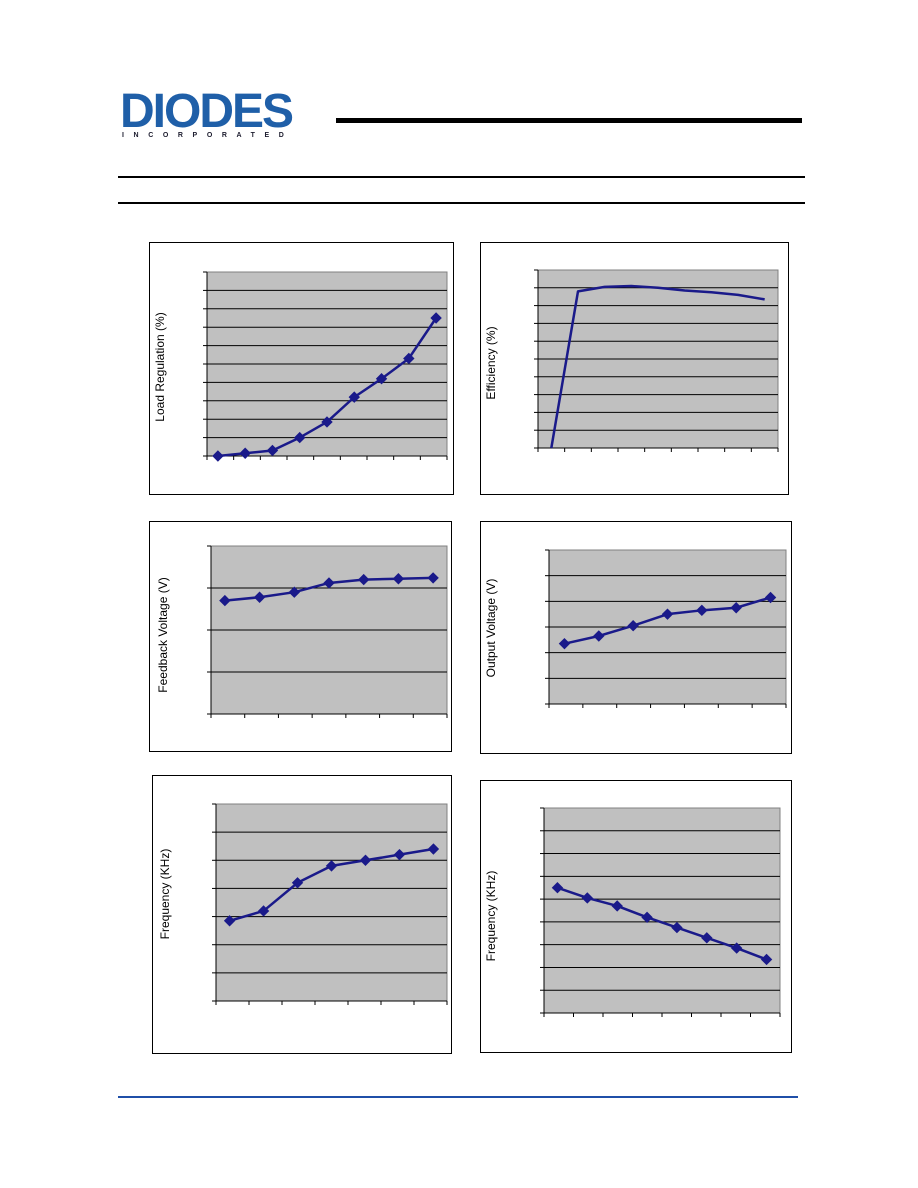 The image size is (918, 1188). Describe the element at coordinates (458, 1097) in the screenshot. I see `footer-rule` at that location.